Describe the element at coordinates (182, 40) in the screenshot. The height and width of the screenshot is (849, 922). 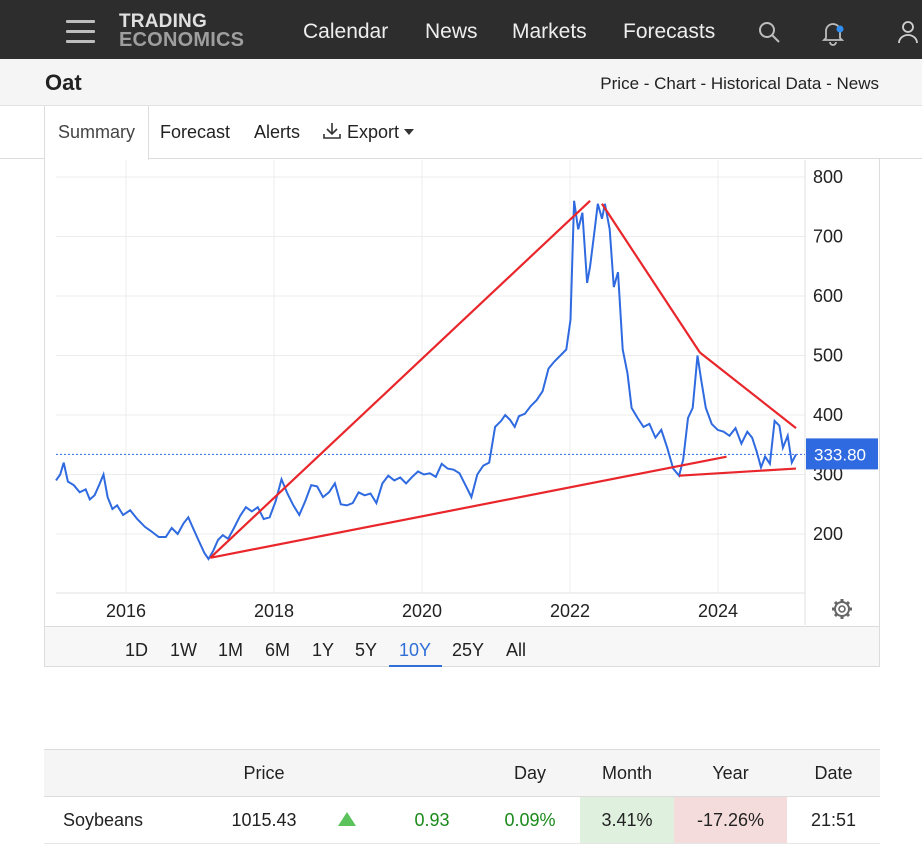
I see `logo-line-2: ECONOMICS` at that location.